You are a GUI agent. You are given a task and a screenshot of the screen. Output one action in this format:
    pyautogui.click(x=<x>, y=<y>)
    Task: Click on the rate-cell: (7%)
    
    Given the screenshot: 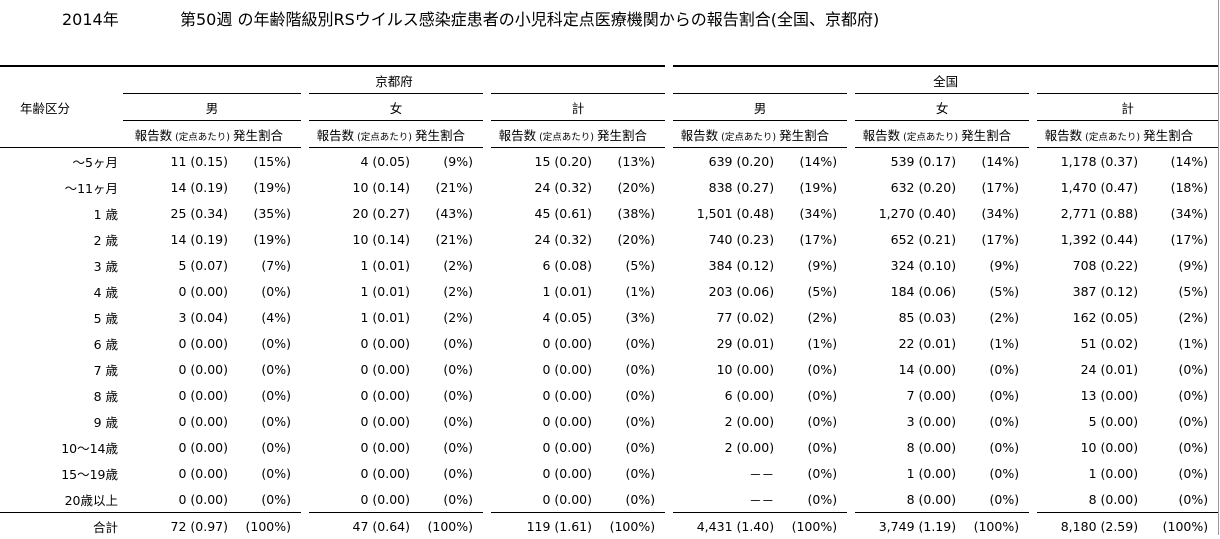 What is the action you would take?
    pyautogui.click(x=267, y=265)
    